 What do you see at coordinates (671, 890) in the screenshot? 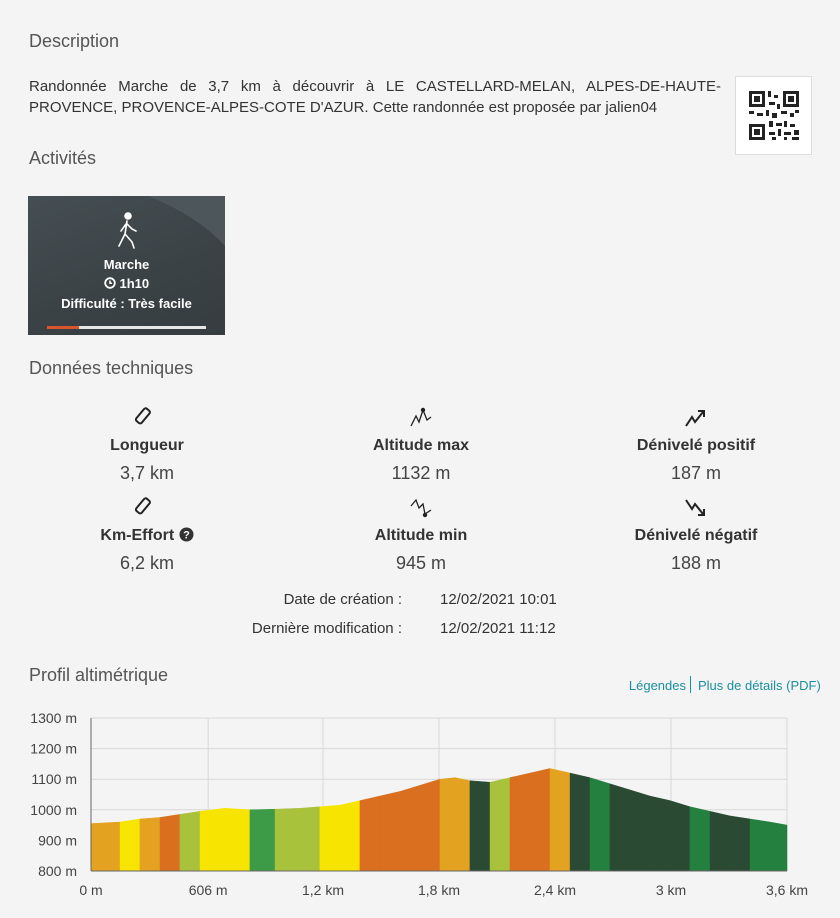
I see `x-tick-label: 3 km` at bounding box center [671, 890].